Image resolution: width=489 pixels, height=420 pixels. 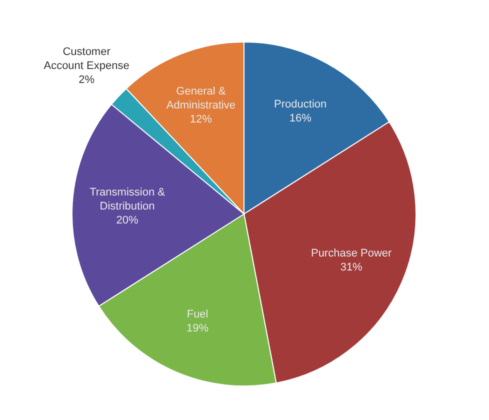 I want to click on data-label: 12%, so click(x=201, y=119).